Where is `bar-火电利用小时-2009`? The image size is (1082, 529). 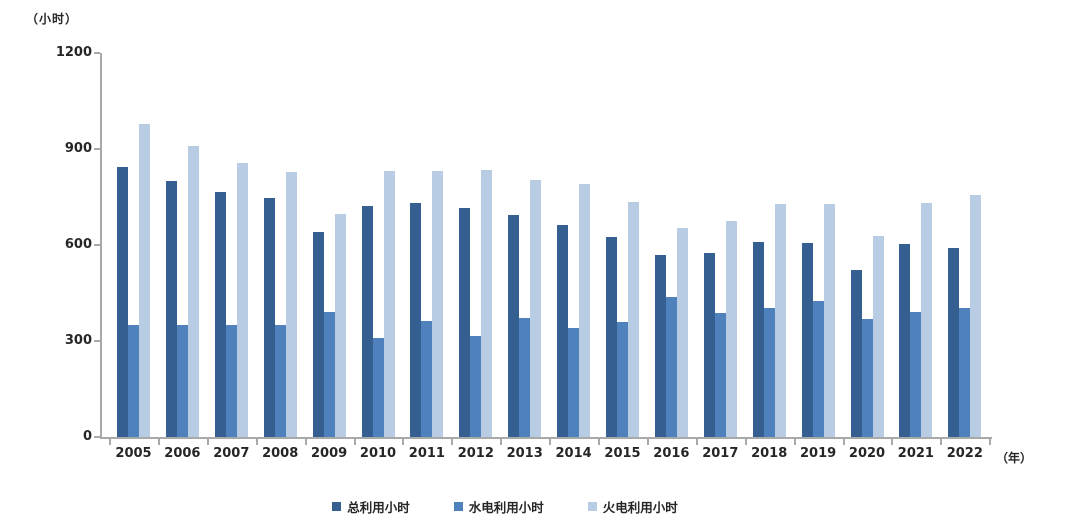
bar-火电利用小时-2009 is located at coordinates (340, 325).